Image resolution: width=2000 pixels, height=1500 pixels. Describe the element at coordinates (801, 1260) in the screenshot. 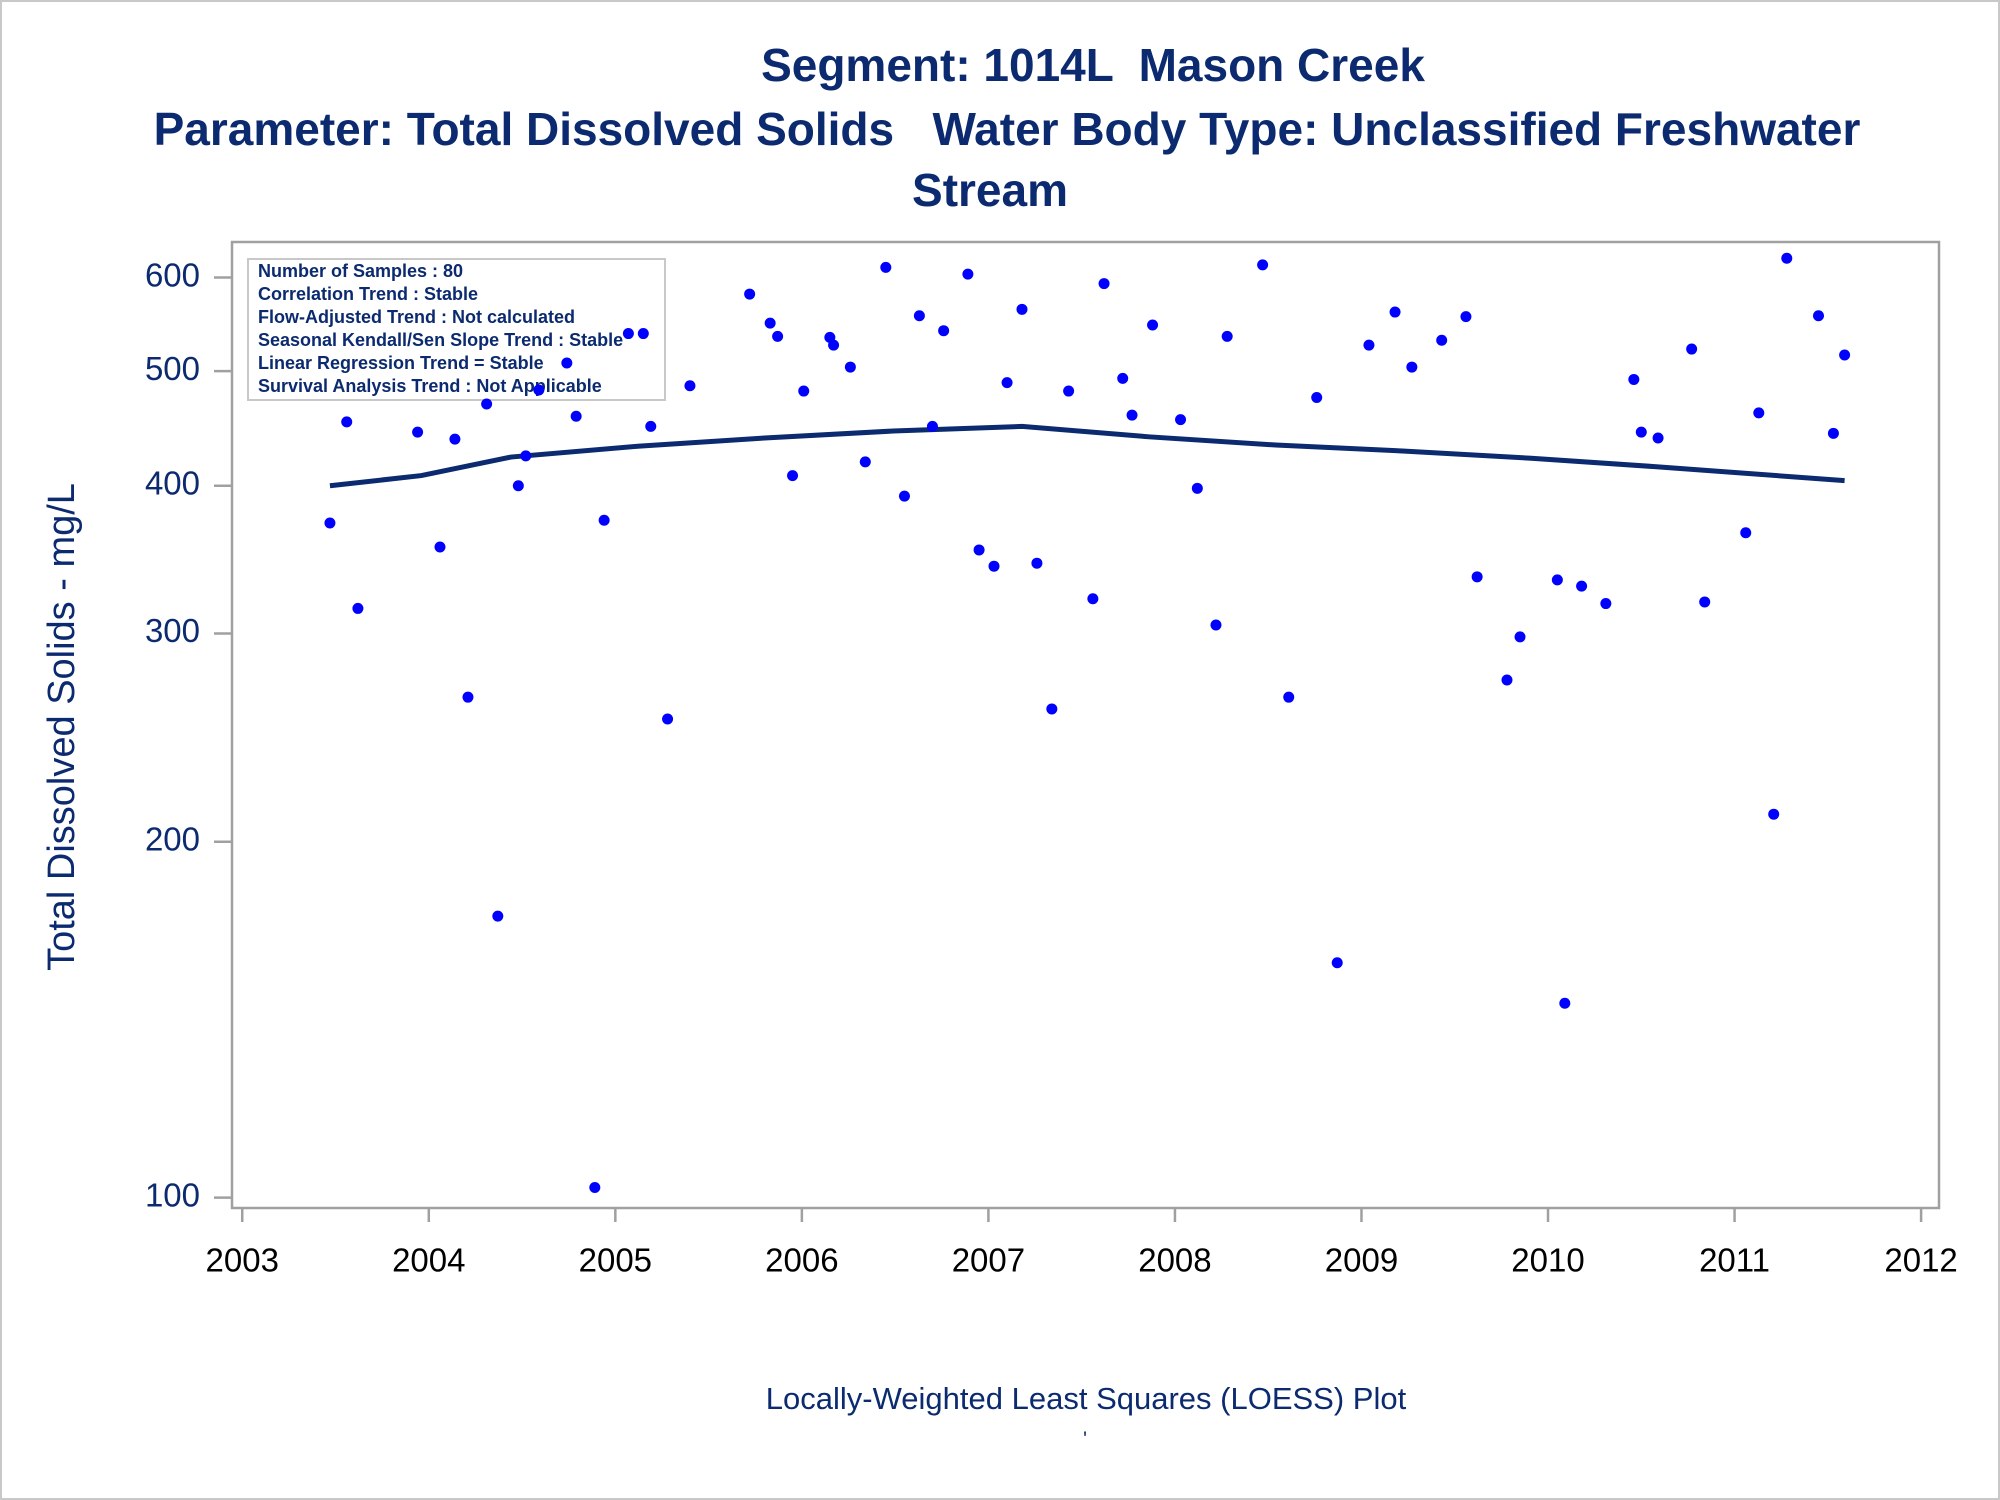

I see `x-tick-label: 2006` at that location.